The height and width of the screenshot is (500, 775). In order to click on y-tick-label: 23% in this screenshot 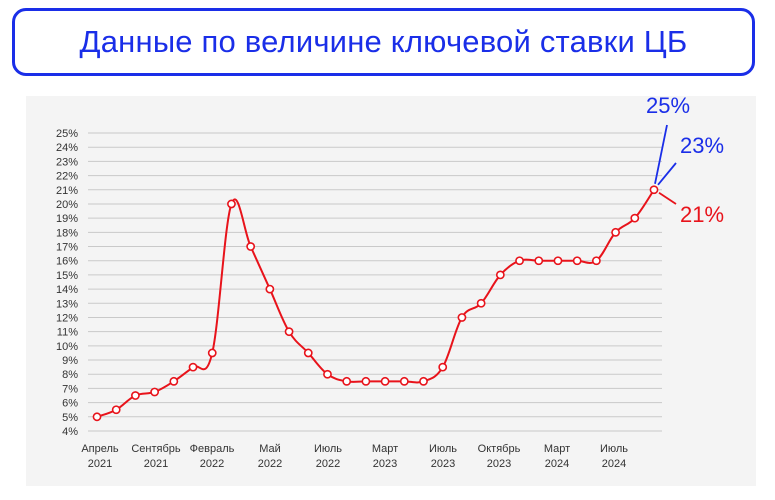, I will do `click(67, 162)`.